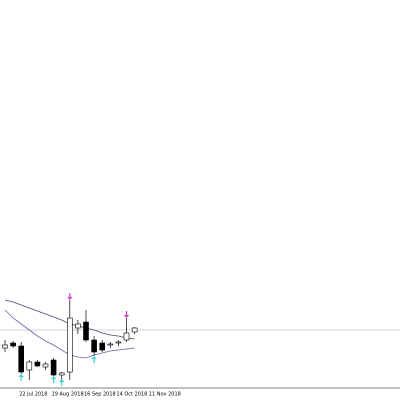 The image size is (400, 400). I want to click on x-tick-label: 22 Jul 2018, so click(33, 395).